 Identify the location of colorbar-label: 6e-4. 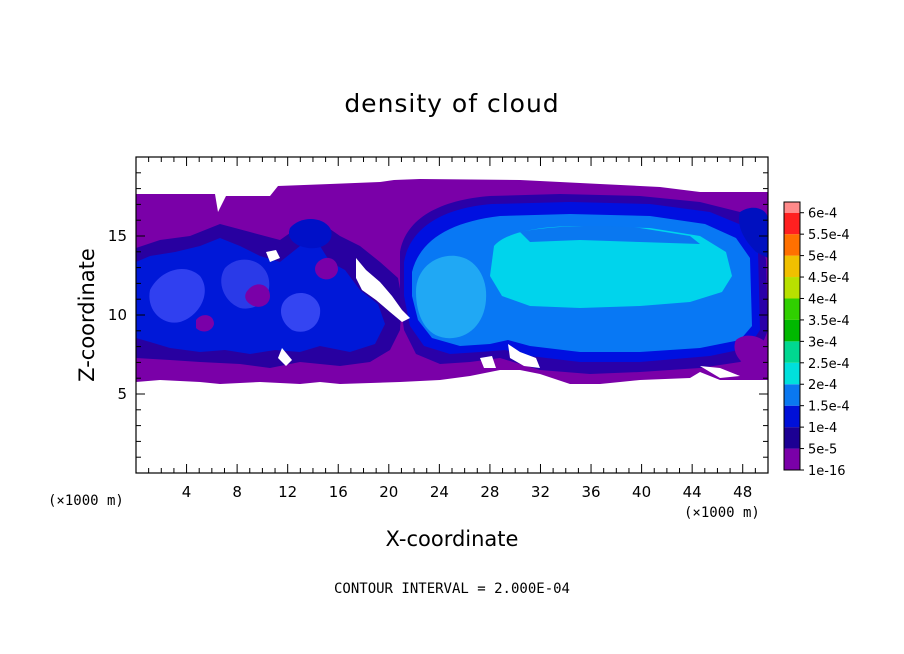
(822, 214).